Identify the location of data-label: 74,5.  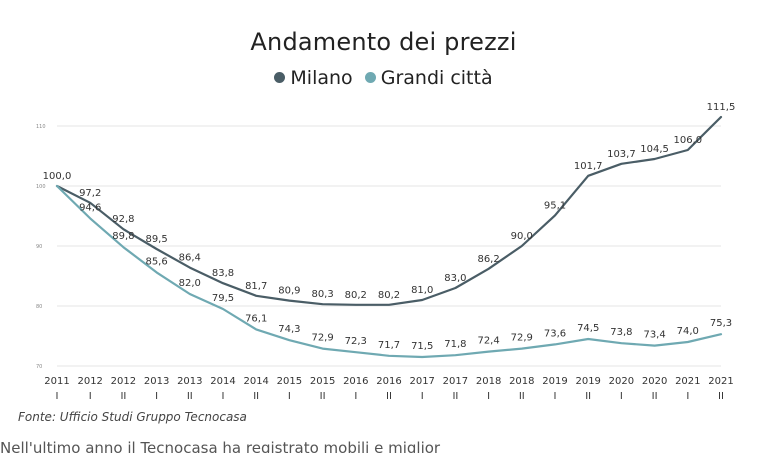
(588, 328).